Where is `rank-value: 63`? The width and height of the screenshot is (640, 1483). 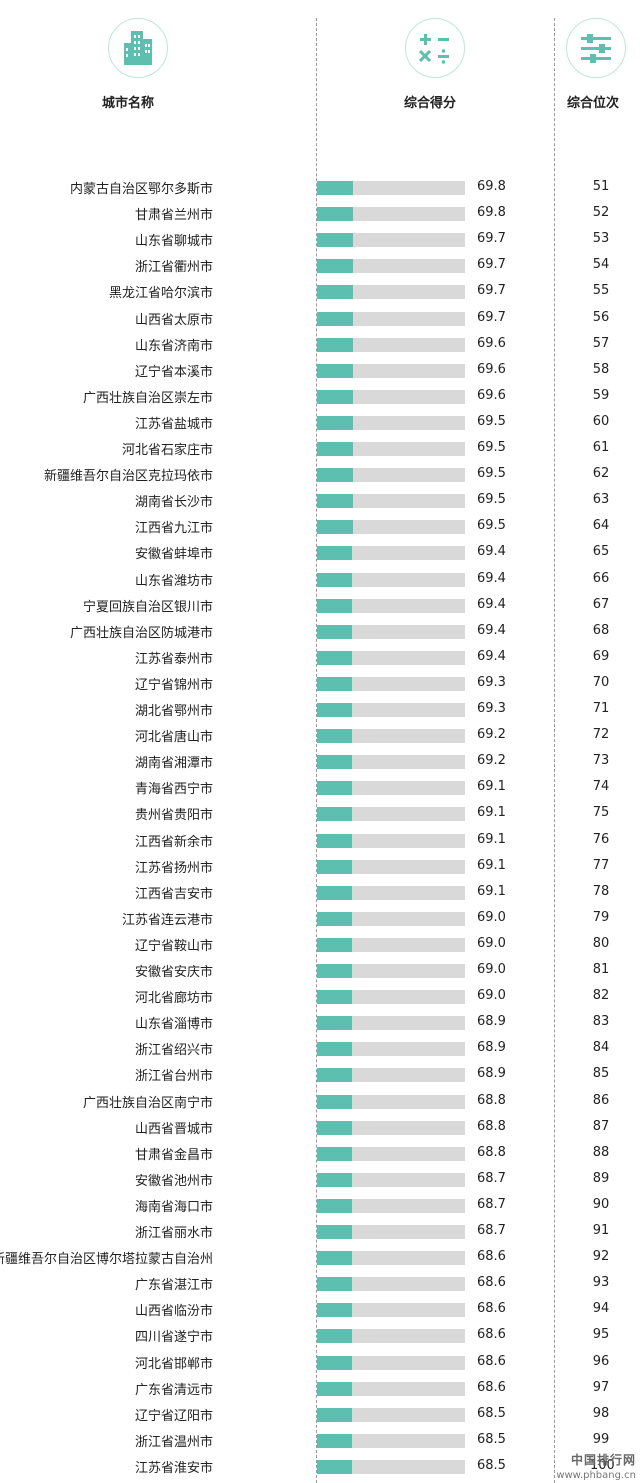 rank-value: 63 is located at coordinates (601, 500).